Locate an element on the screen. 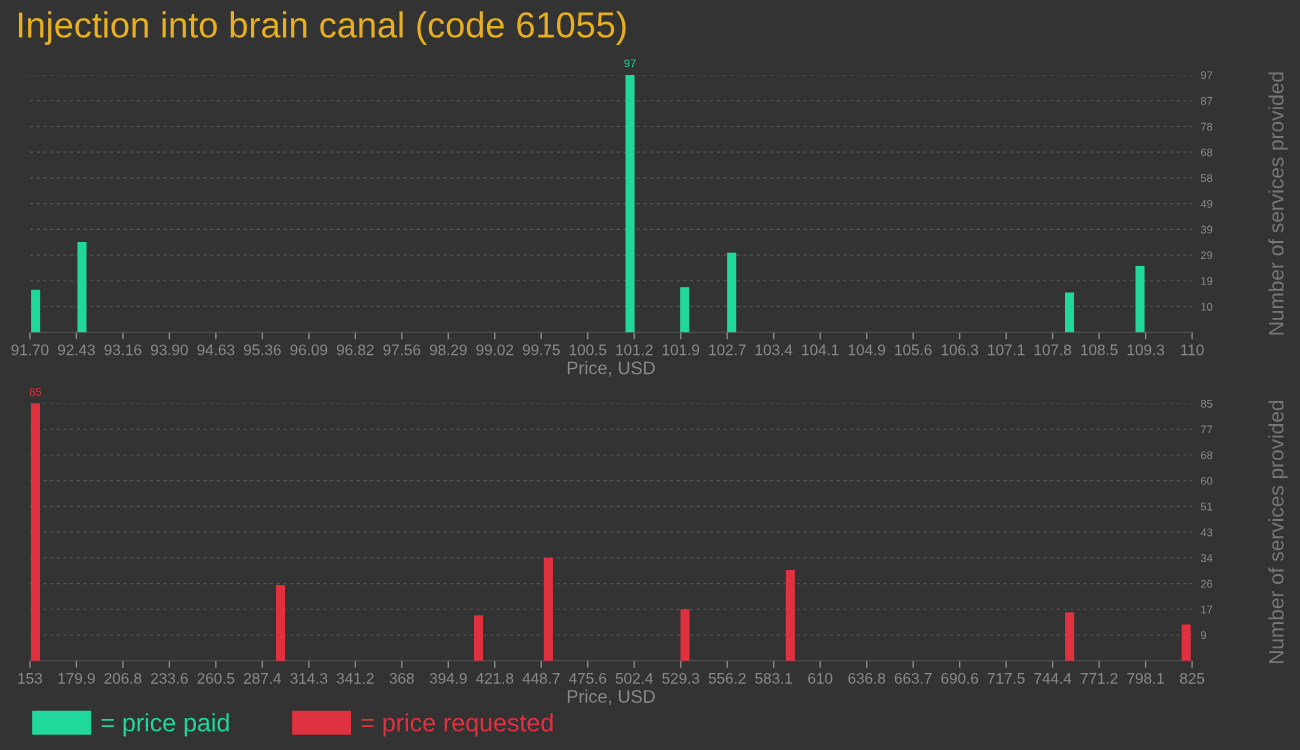 The height and width of the screenshot is (750, 1300). x-tick-label: 690.6 is located at coordinates (960, 678).